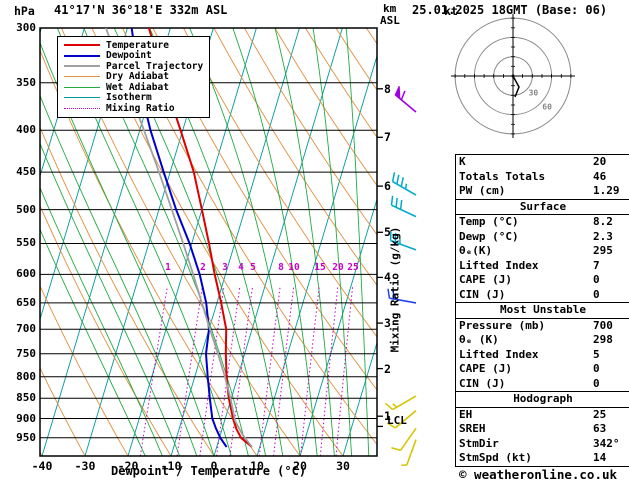  I want to click on series-dewpoint, so click(179, 238).